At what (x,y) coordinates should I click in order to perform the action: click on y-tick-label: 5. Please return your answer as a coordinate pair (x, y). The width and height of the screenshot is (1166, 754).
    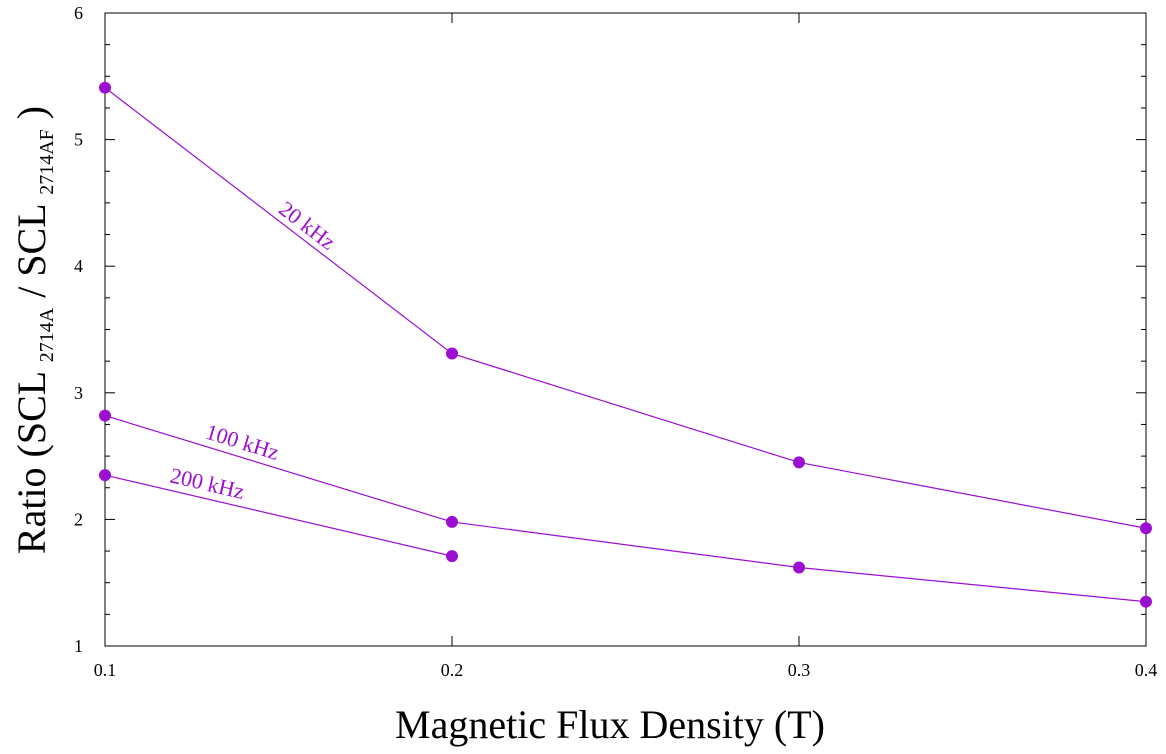
    Looking at the image, I should click on (78, 140).